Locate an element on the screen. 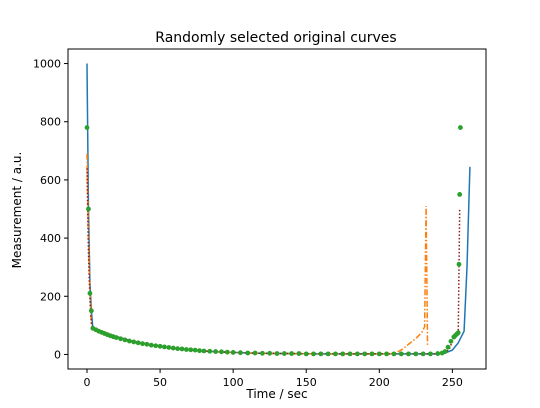 This screenshot has height=408, width=540. x-tick-label: 200 is located at coordinates (379, 382).